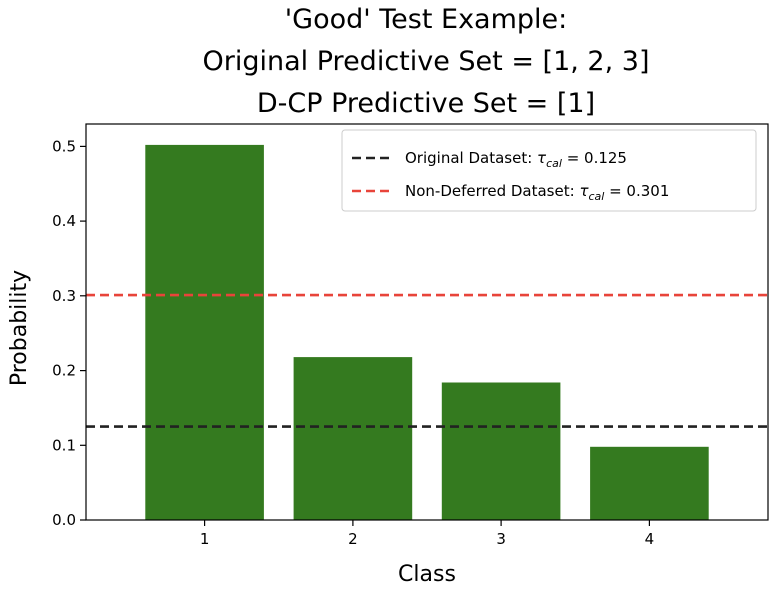 This screenshot has height=595, width=782. Describe the element at coordinates (205, 539) in the screenshot. I see `x-tick-label: 1` at that location.